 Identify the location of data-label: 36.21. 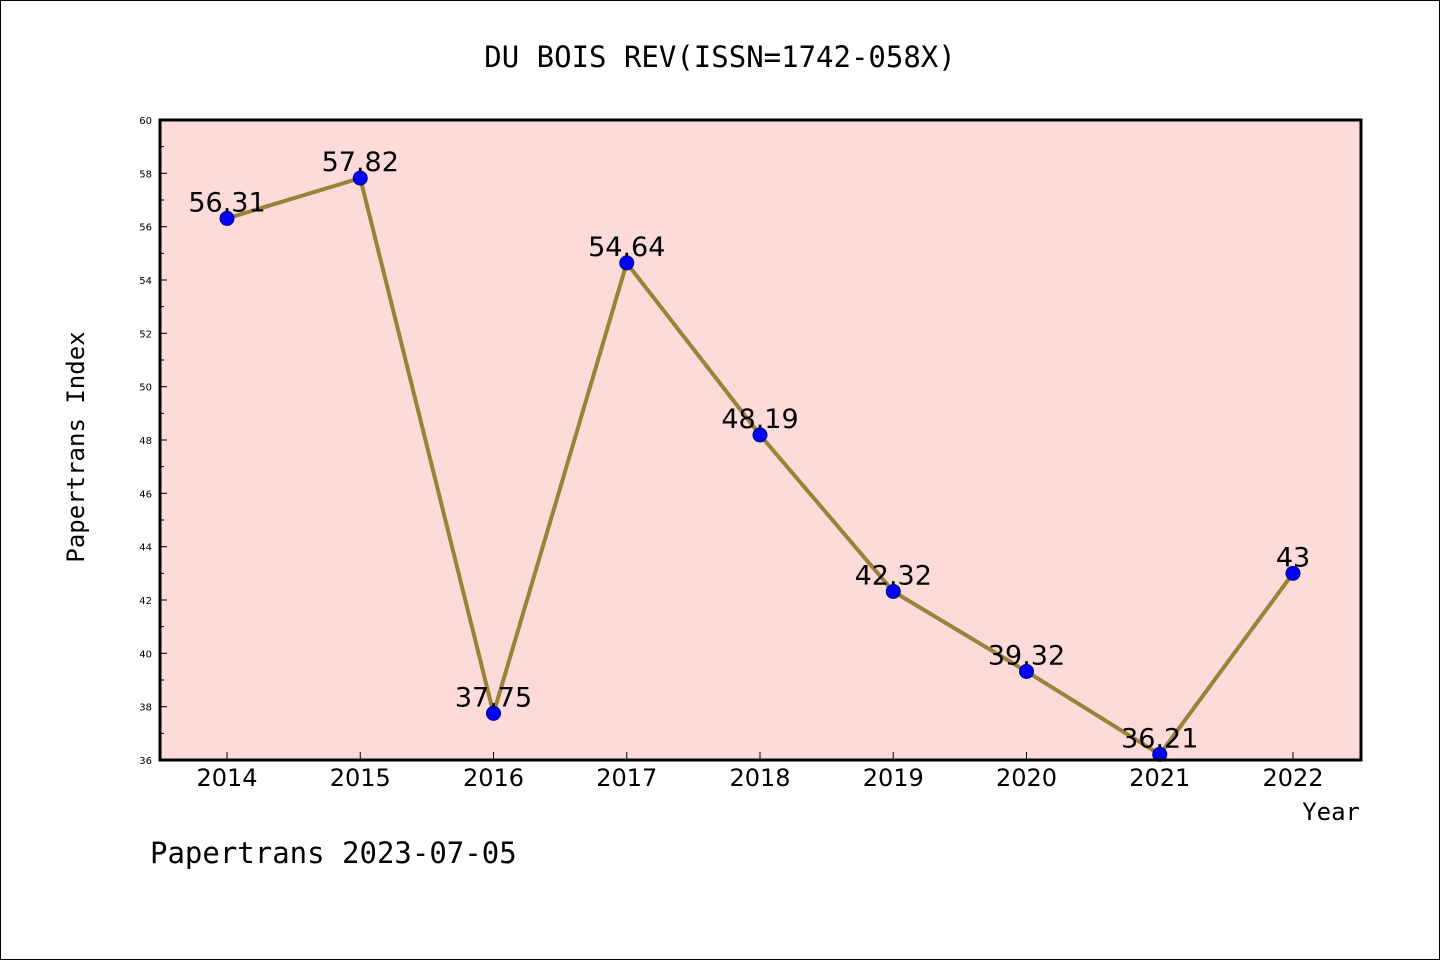
(1159, 738).